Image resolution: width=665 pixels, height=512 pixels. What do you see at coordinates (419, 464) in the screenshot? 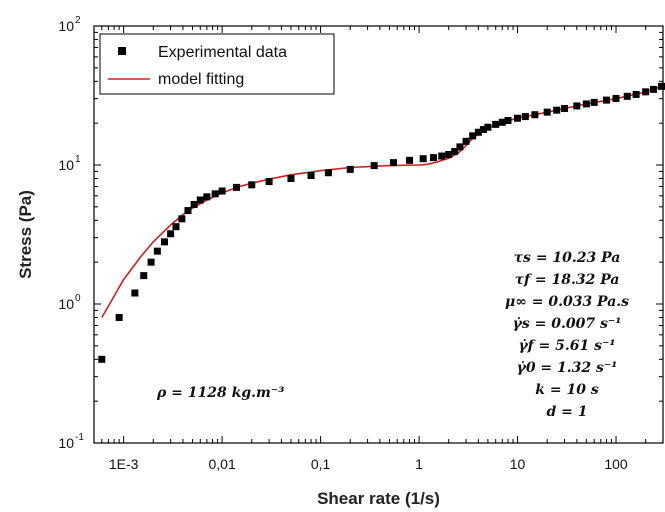
I see `x-tick-label: 1` at bounding box center [419, 464].